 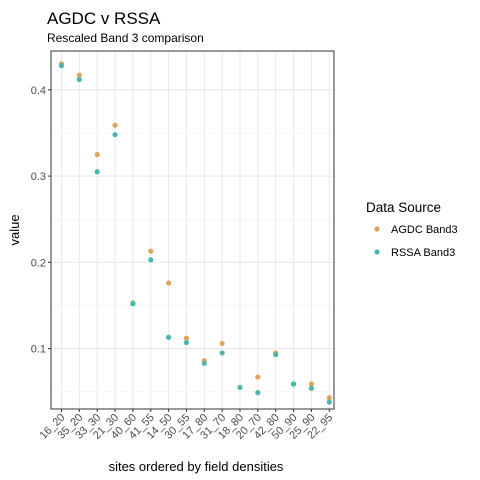 I want to click on y-axis: 0.1 0.2 0.3 0.4, so click(x=41, y=220).